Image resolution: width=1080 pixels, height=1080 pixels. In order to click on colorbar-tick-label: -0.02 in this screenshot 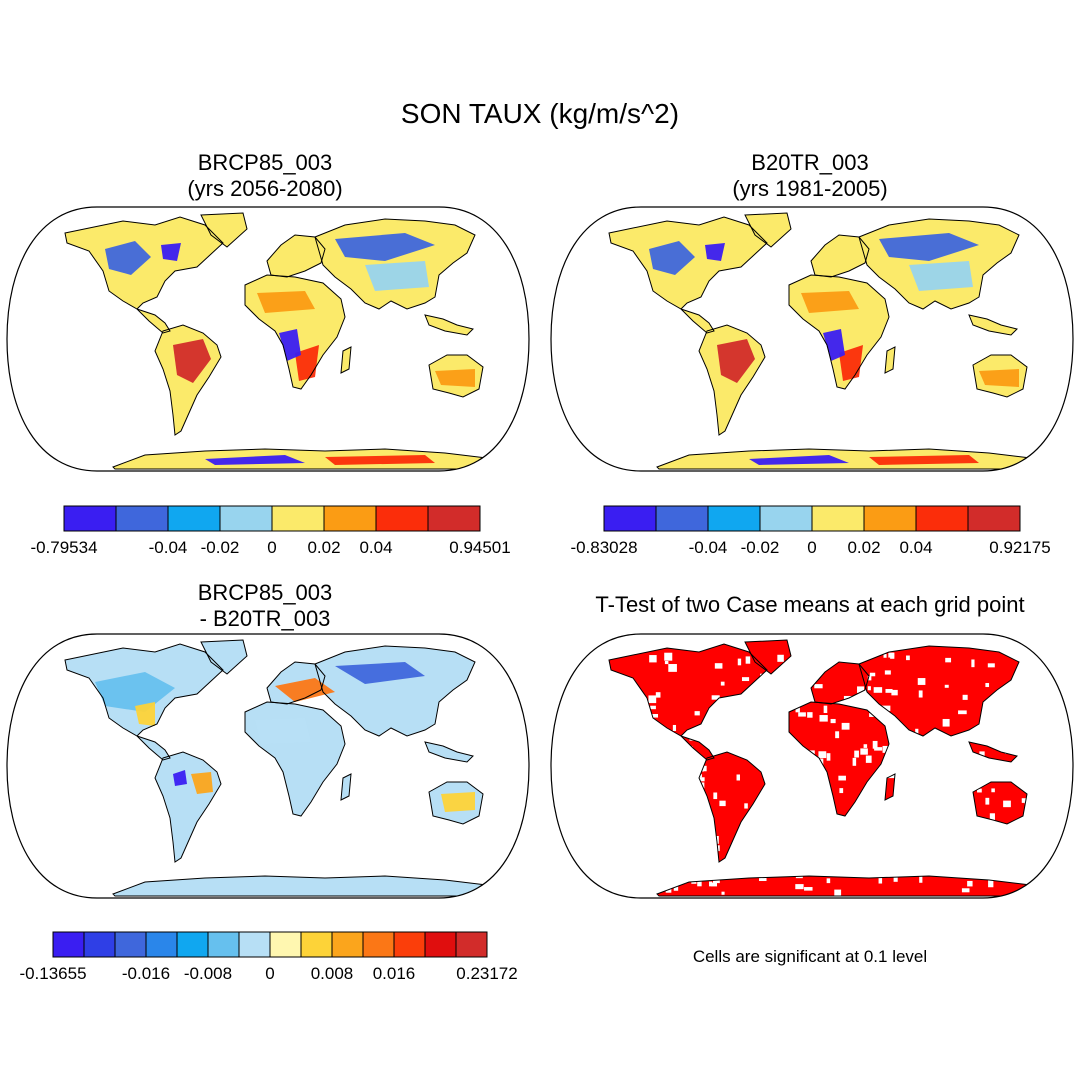, I will do `click(760, 547)`.